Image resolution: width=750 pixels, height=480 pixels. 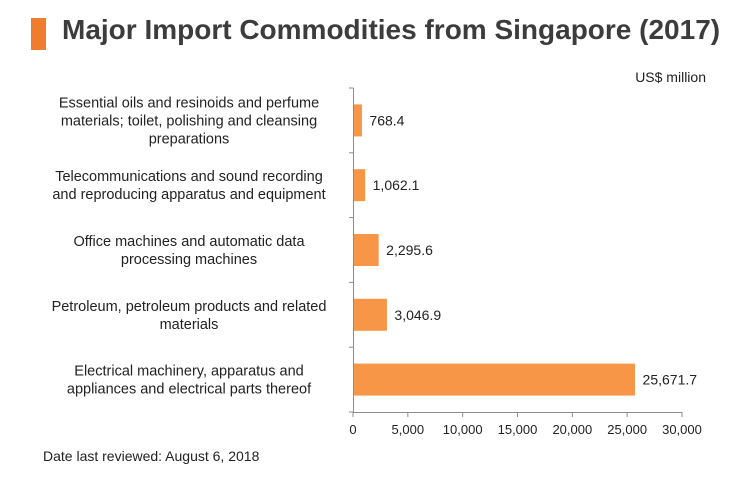 What do you see at coordinates (670, 380) in the screenshot?
I see `data-label-4: 25,671.7` at bounding box center [670, 380].